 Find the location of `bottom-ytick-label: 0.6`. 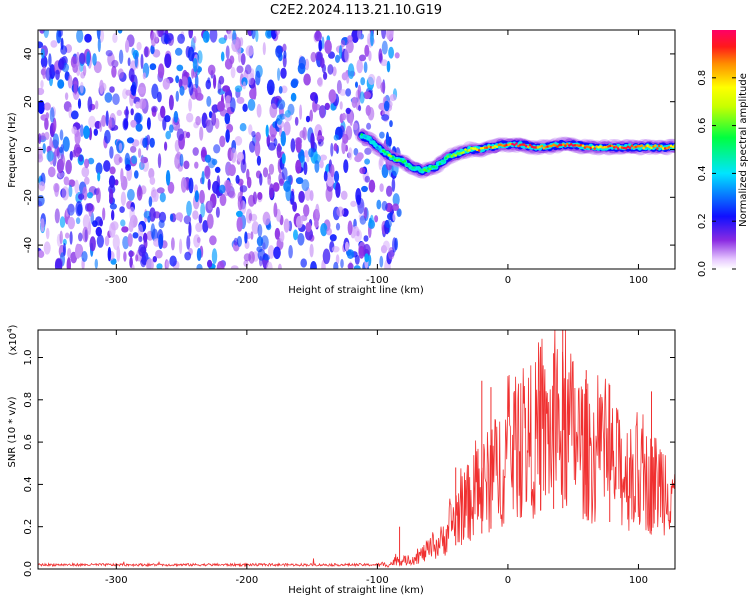

bottom-ytick-label: 0.6 is located at coordinates (28, 442).